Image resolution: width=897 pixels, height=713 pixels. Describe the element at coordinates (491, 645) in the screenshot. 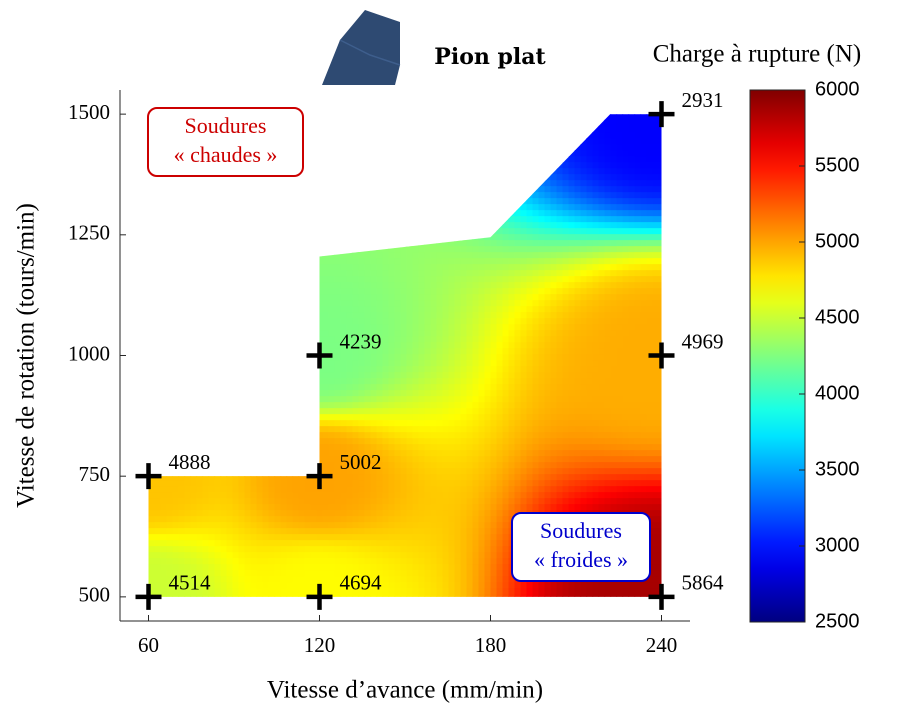

I see `x-tick-label: 180` at that location.